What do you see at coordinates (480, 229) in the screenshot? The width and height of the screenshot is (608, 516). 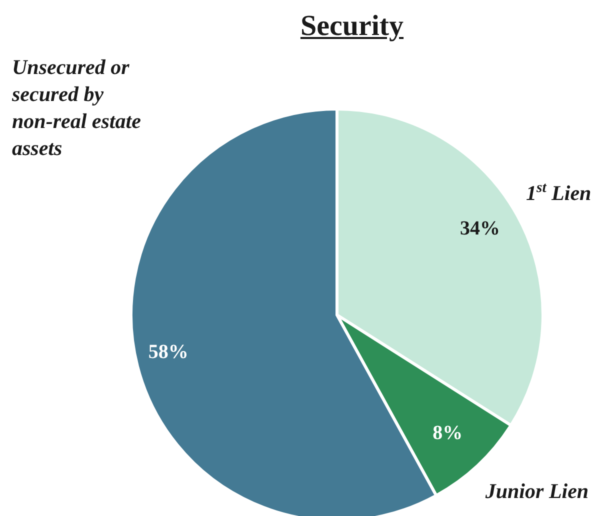 I see `data-label: 34%` at bounding box center [480, 229].